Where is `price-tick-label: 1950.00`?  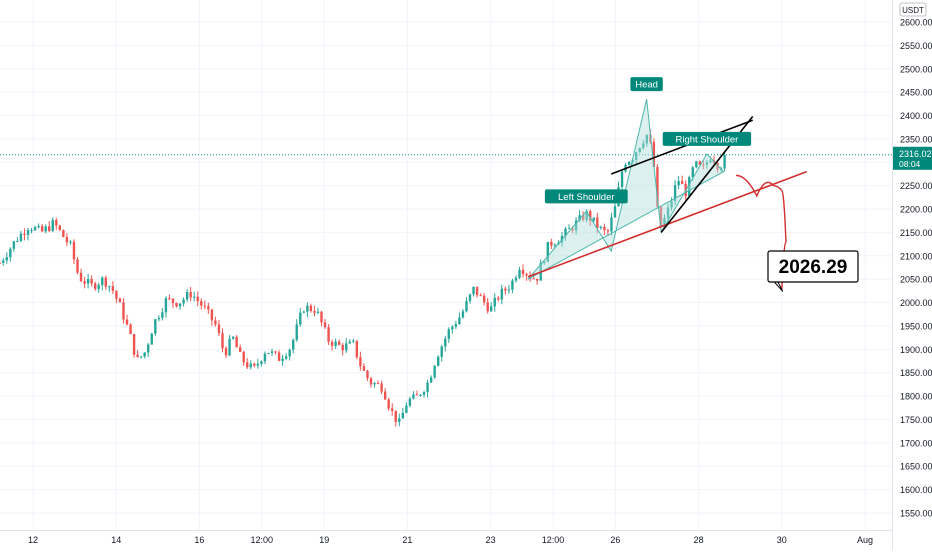
price-tick-label: 1950.00 is located at coordinates (916, 326).